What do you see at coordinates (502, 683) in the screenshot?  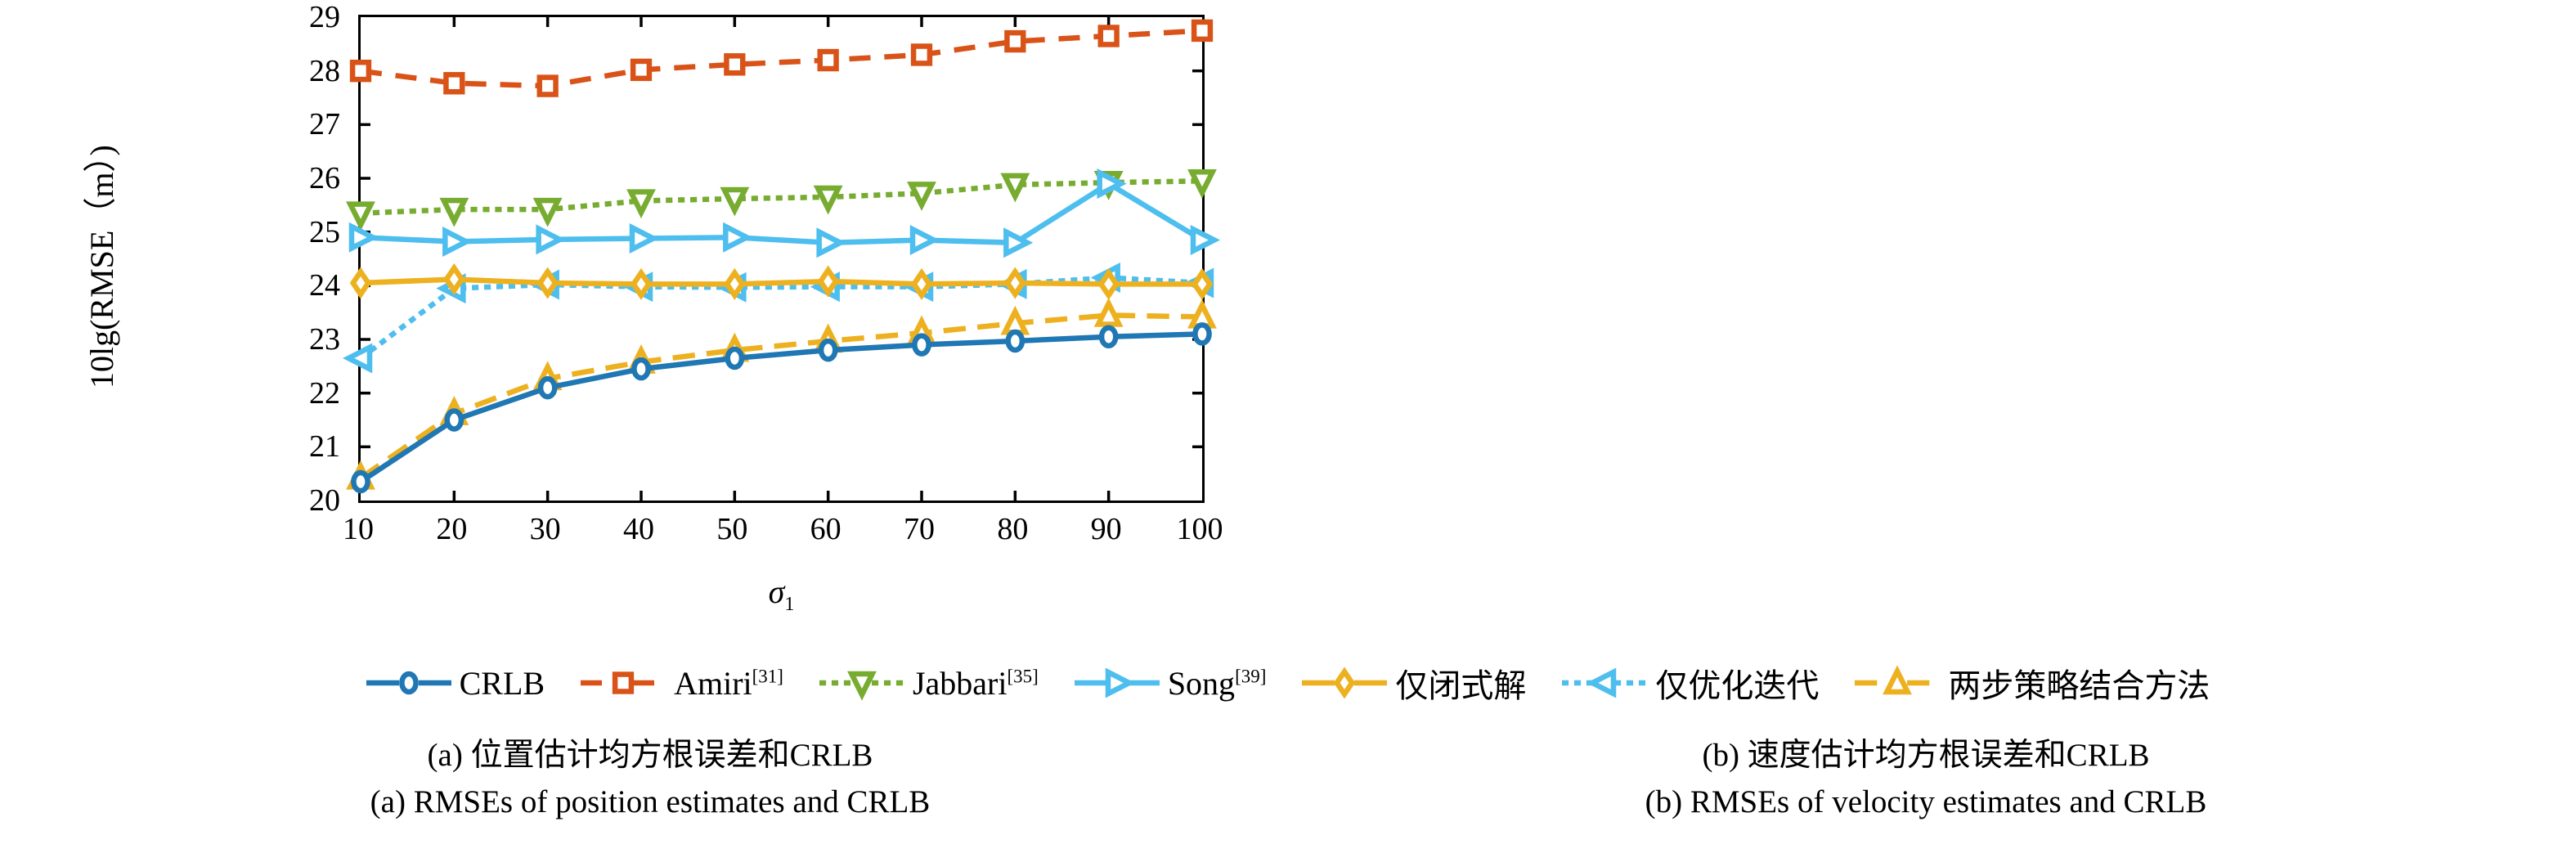 I see `legend-label-0: CRLB` at bounding box center [502, 683].